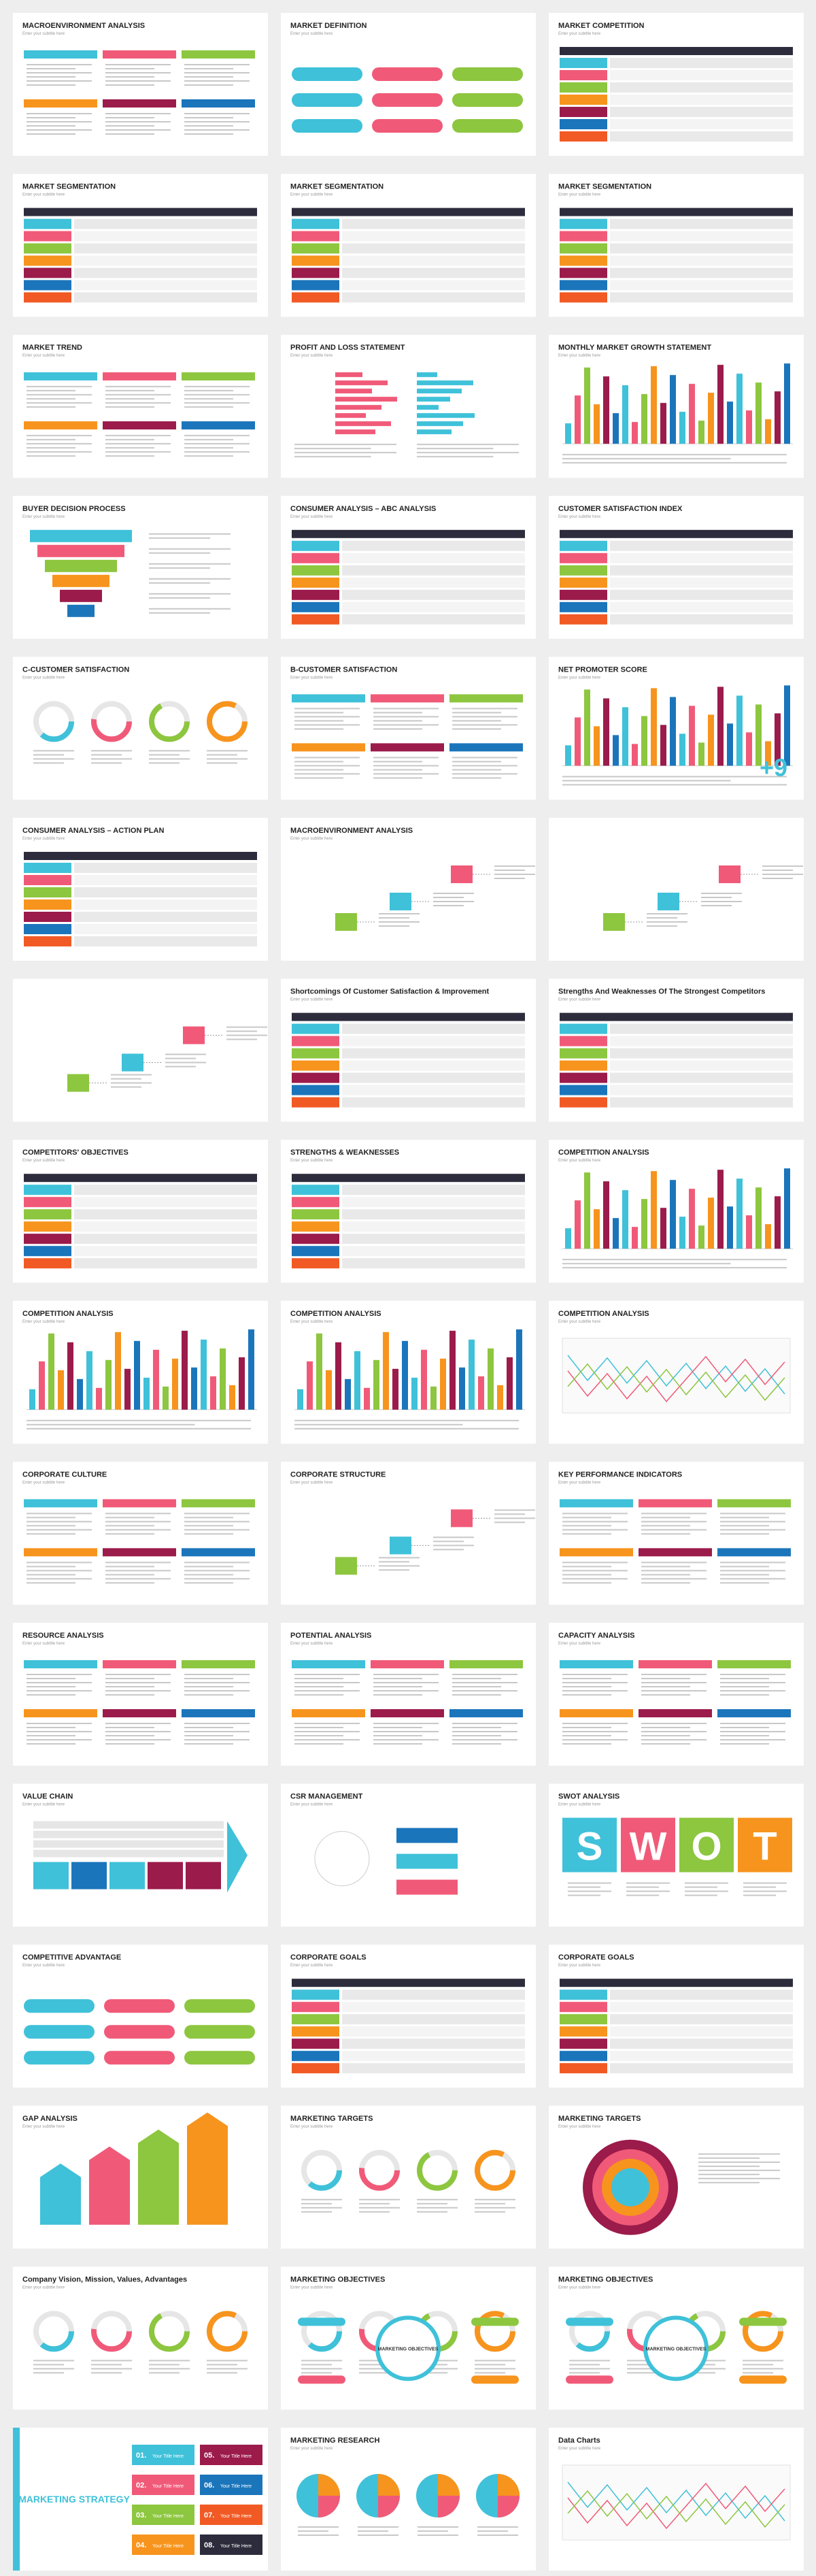  I want to click on slide-title: MARKET SEGMENTATION, so click(605, 187).